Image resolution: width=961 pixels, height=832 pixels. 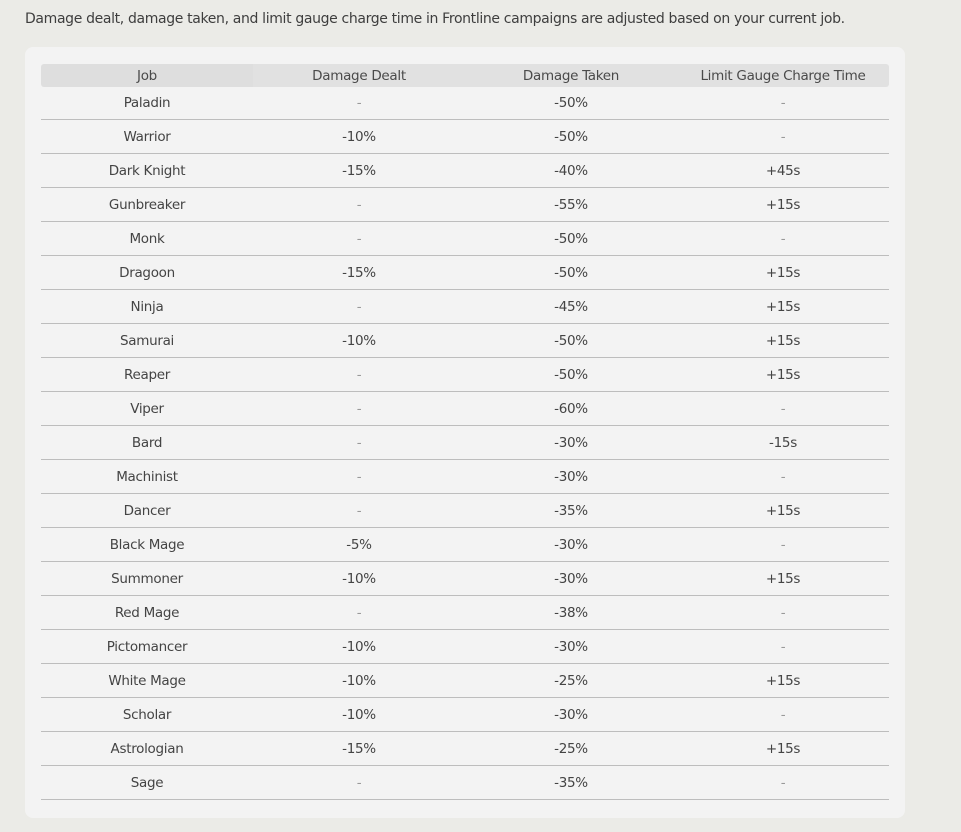 I want to click on table-row: Sage - -35% -, so click(x=465, y=782).